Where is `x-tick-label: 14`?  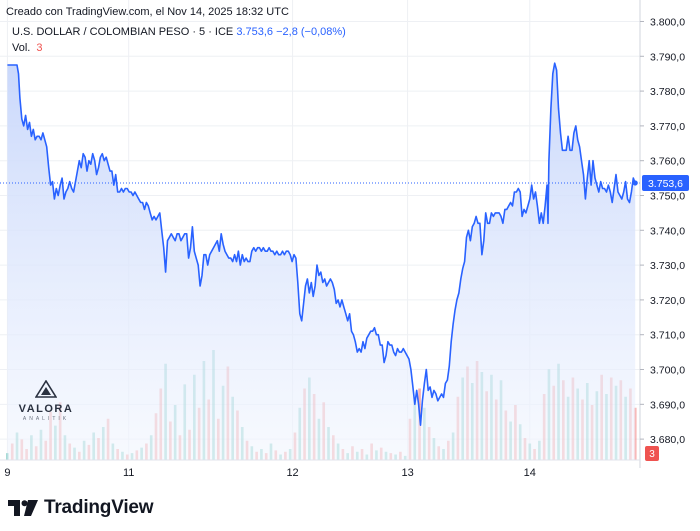
x-tick-label: 14 is located at coordinates (530, 473).